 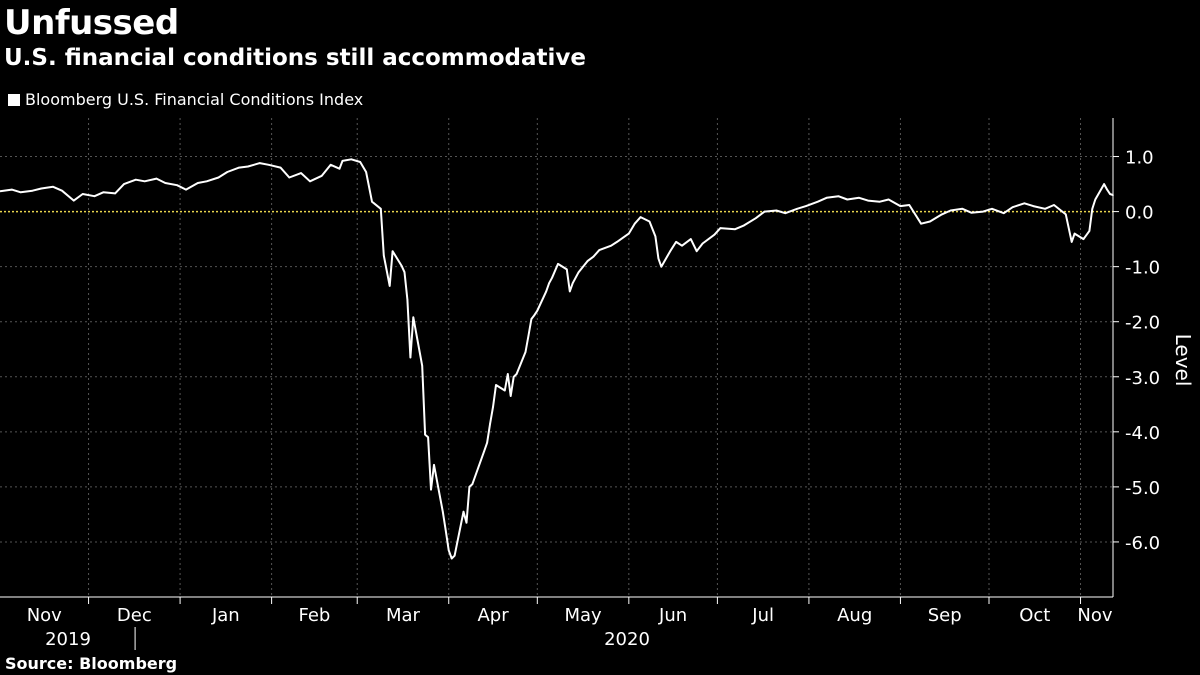 I want to click on x-tick-label: May, so click(x=583, y=615).